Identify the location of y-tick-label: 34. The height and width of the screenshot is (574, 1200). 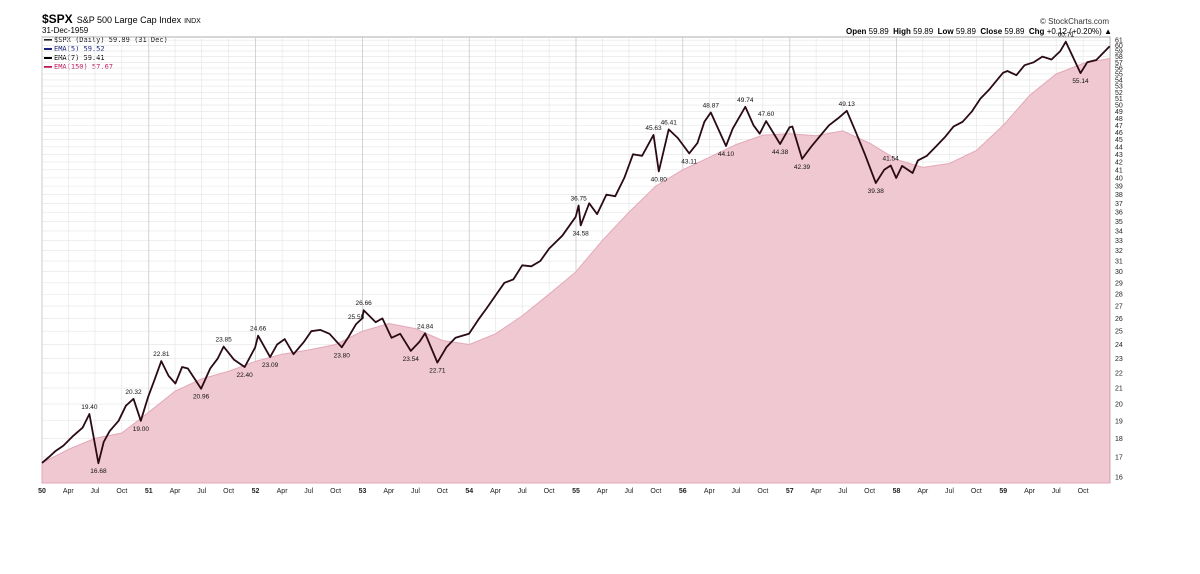
(1119, 231).